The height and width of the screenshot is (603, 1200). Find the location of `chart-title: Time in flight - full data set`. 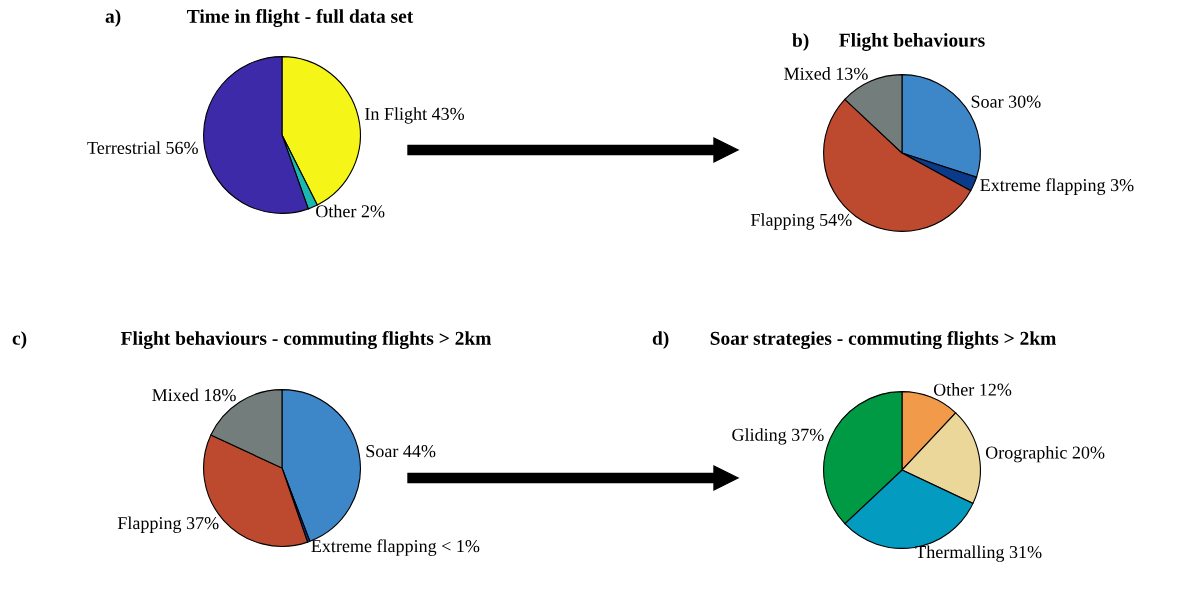

chart-title: Time in flight - full data set is located at coordinates (300, 18).